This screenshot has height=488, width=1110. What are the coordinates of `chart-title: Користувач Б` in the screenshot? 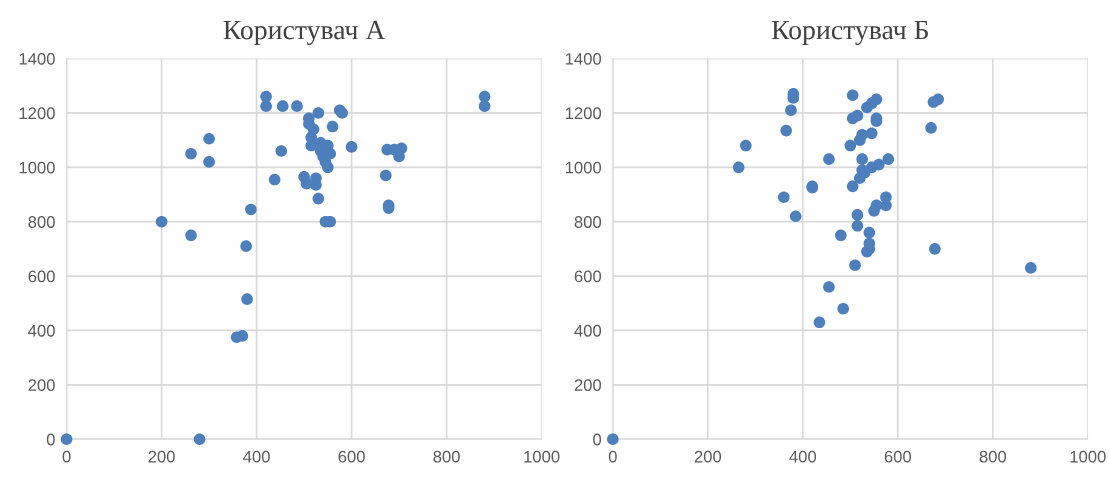 It's located at (849, 33).